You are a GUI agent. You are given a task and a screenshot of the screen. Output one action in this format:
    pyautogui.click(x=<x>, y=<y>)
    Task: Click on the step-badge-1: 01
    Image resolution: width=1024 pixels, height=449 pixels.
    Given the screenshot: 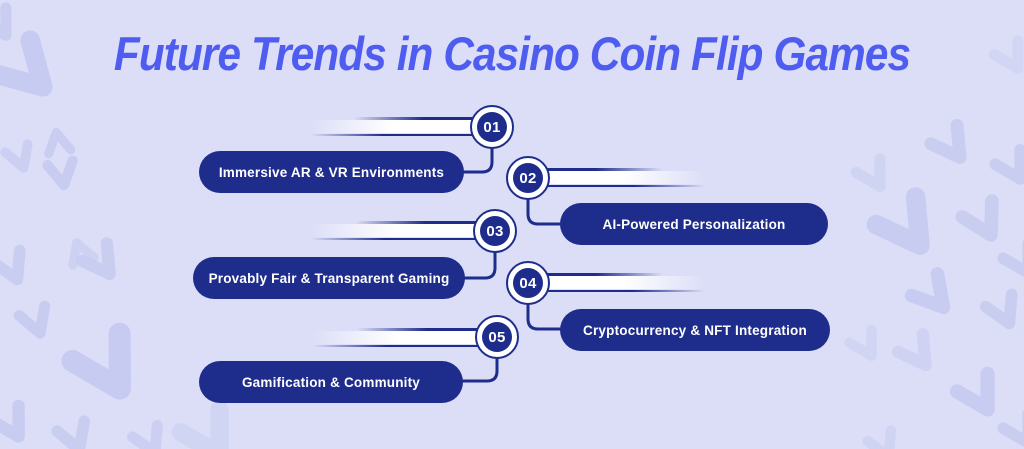 What is the action you would take?
    pyautogui.click(x=492, y=127)
    